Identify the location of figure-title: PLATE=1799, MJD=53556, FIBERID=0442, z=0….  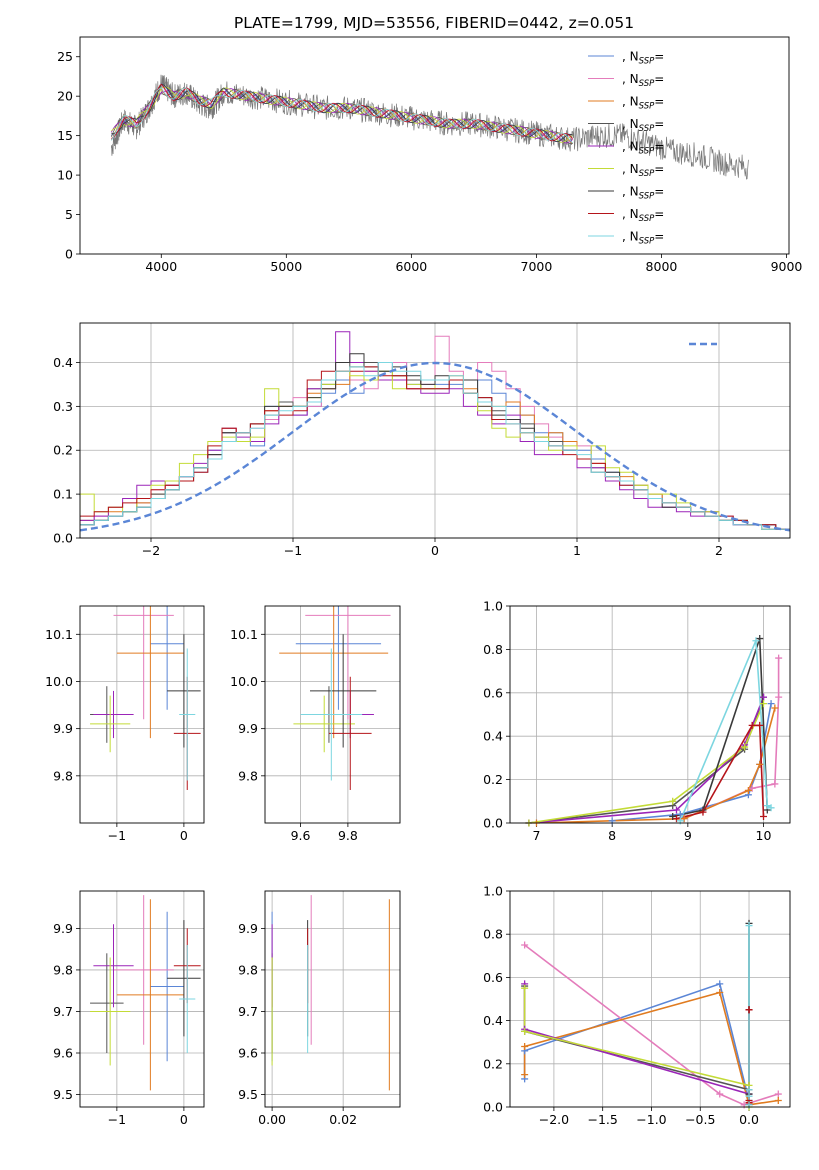
(434, 23).